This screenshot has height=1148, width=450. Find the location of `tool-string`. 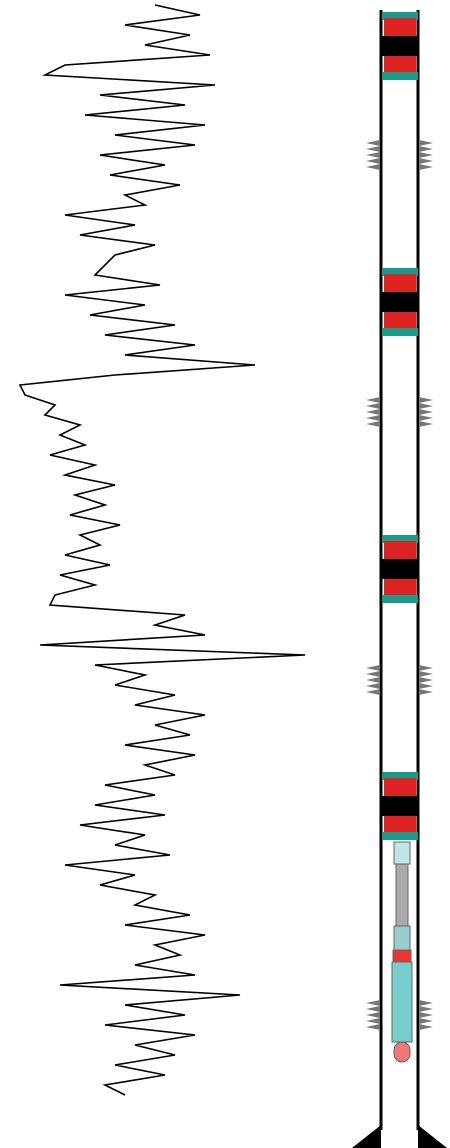

tool-string is located at coordinates (402, 952).